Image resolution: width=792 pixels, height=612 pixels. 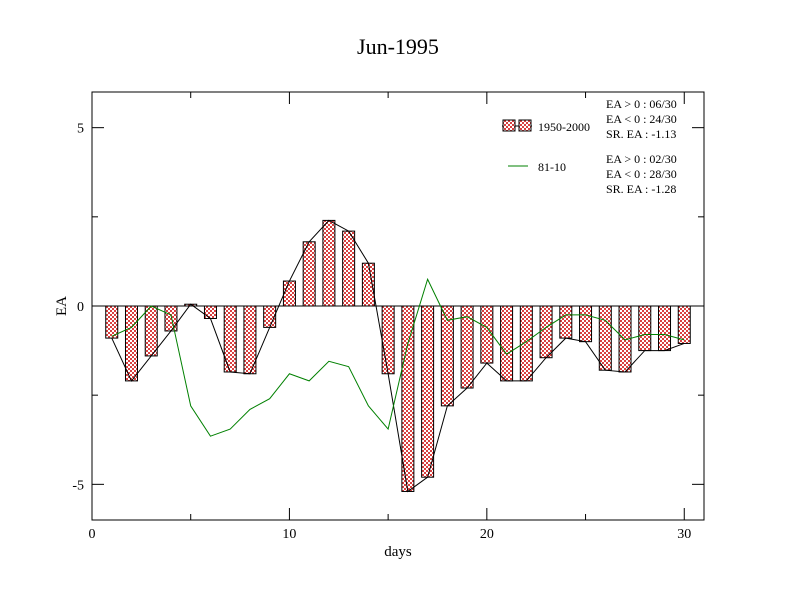 I want to click on x-tick-label: 10, so click(x=289, y=534).